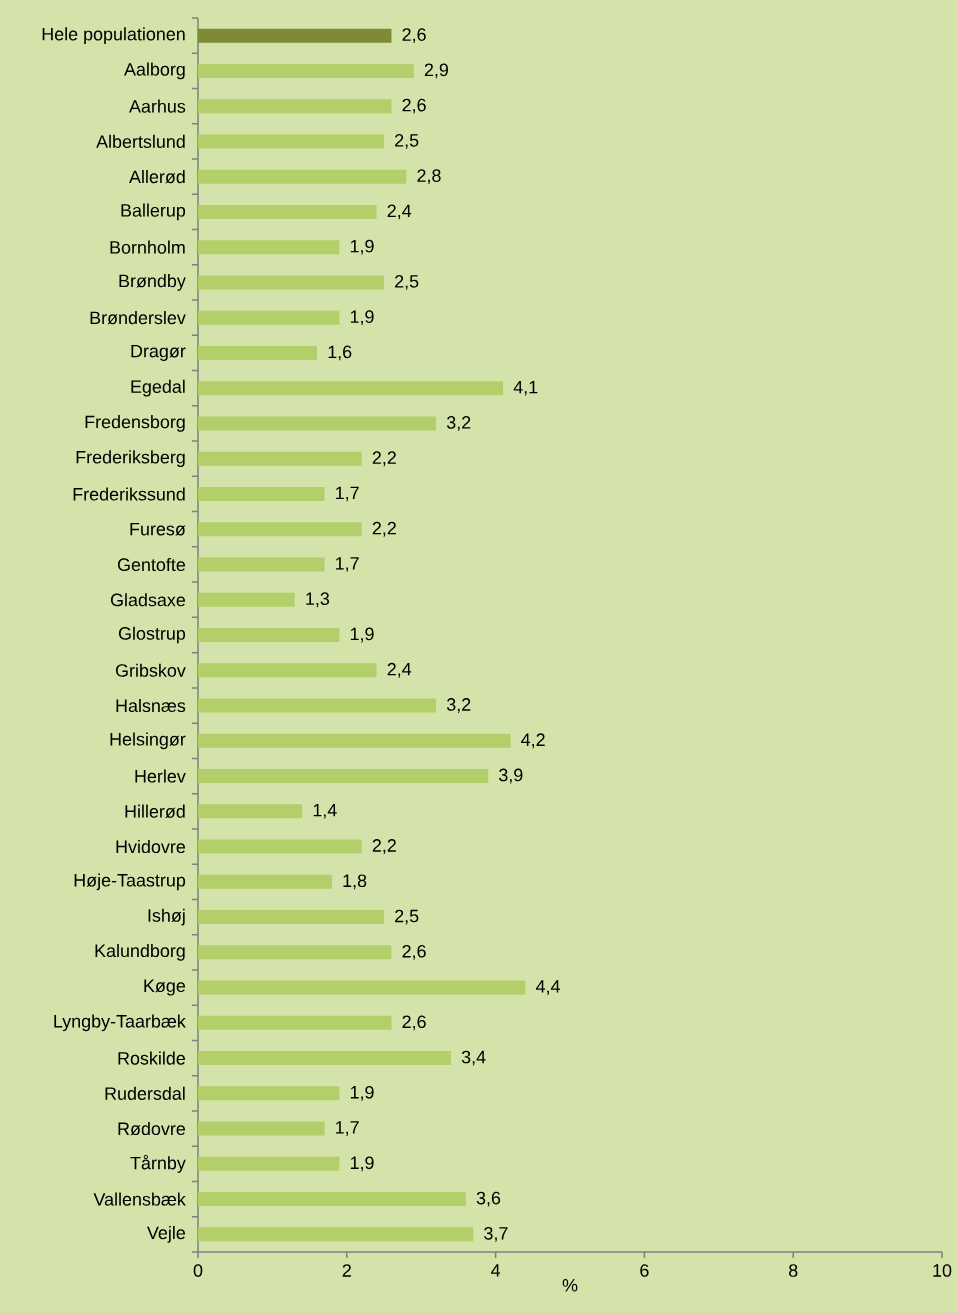 The image size is (958, 1313). Describe the element at coordinates (129, 494) in the screenshot. I see `y-tick-label: Frederikssund` at that location.